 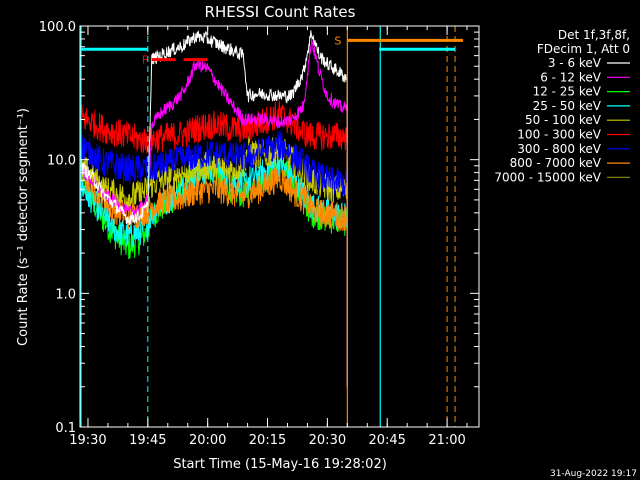 I want to click on legend-entry-label: 7000 - 15000 keV, so click(x=547, y=177).